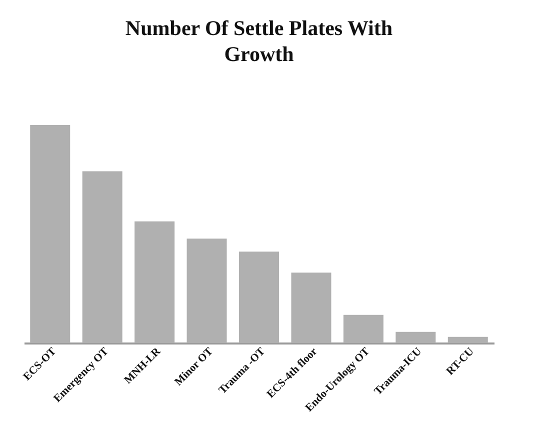  Describe the element at coordinates (259, 41) in the screenshot. I see `chart-title: Number Of Settle Plates With Growth` at that location.